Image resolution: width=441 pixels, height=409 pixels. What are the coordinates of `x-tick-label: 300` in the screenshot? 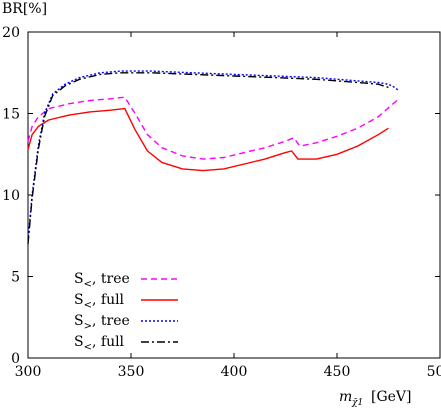 It's located at (28, 372).